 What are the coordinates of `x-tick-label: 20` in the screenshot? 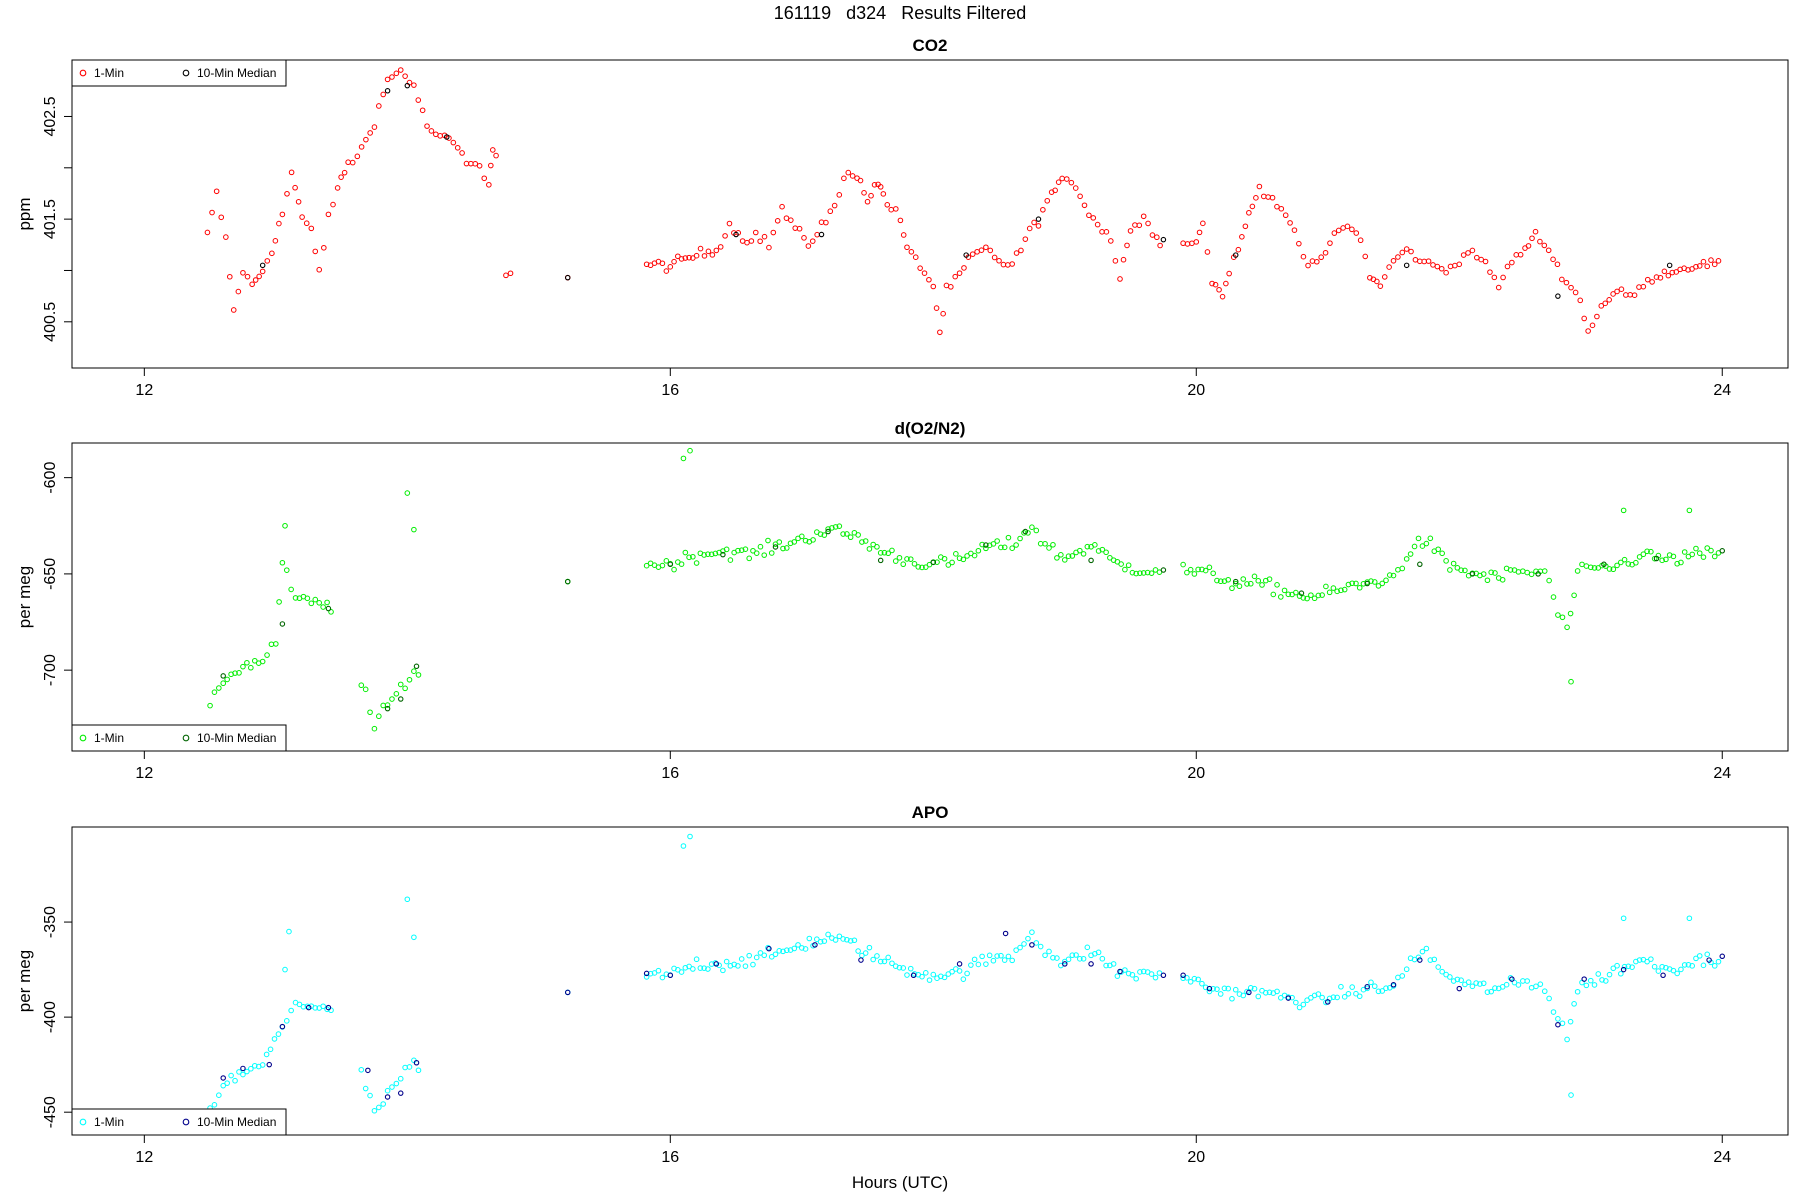 It's located at (1196, 1157).